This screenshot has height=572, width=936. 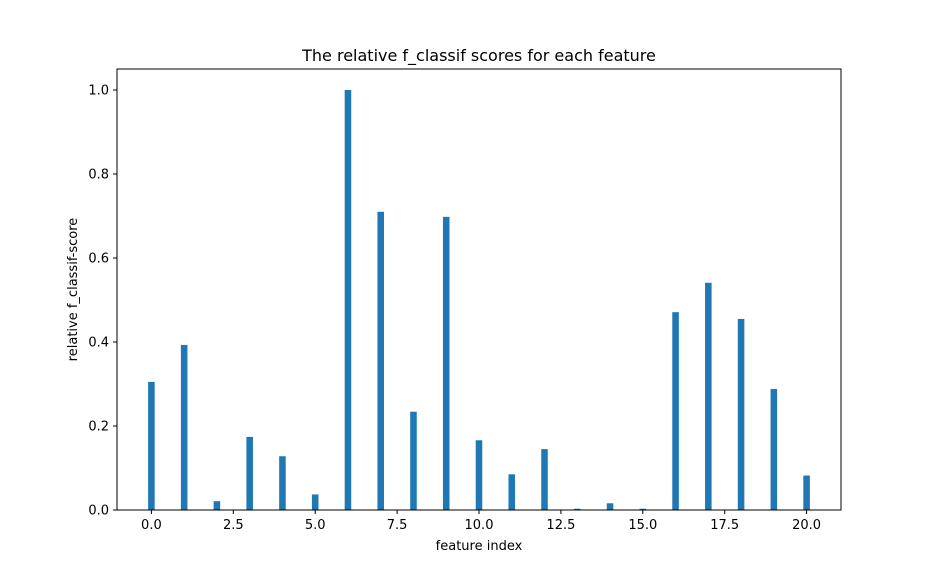 I want to click on y-tick-label: 0.2, so click(x=98, y=427).